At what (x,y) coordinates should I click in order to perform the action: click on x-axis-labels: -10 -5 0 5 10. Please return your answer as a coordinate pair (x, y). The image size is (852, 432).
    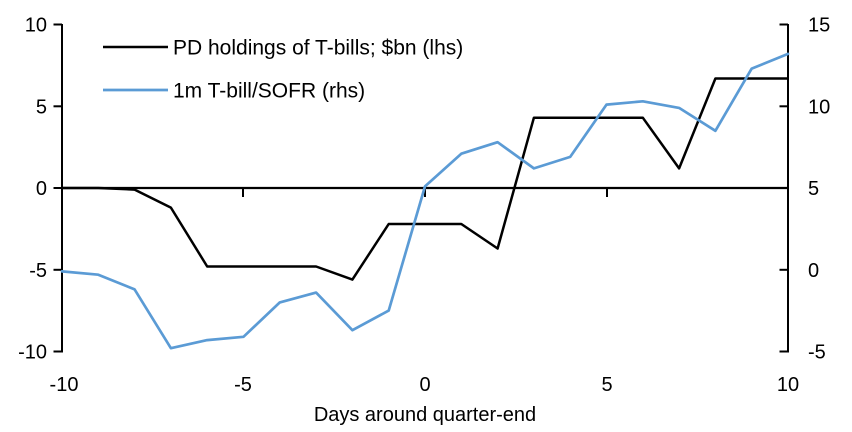
    Looking at the image, I should click on (425, 385).